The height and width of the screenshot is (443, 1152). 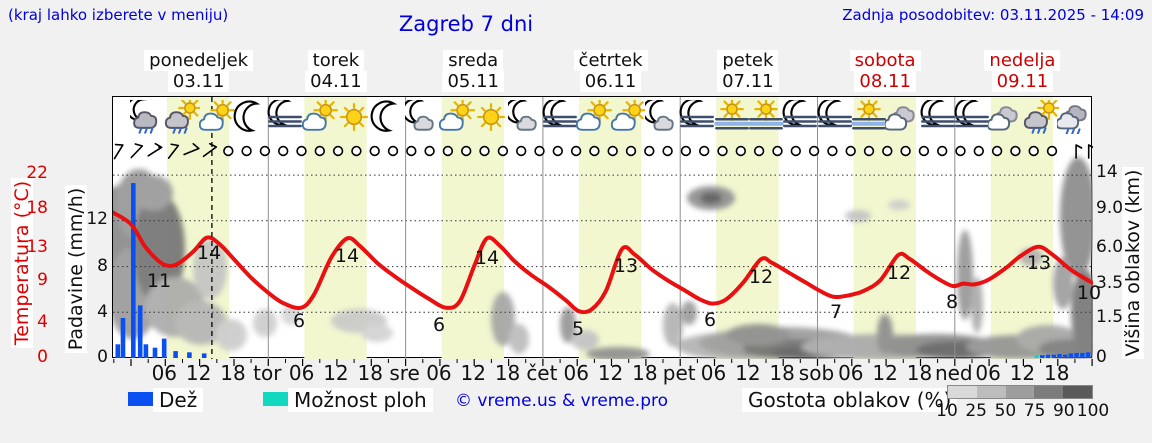 I want to click on sun-icon, so click(x=491, y=117).